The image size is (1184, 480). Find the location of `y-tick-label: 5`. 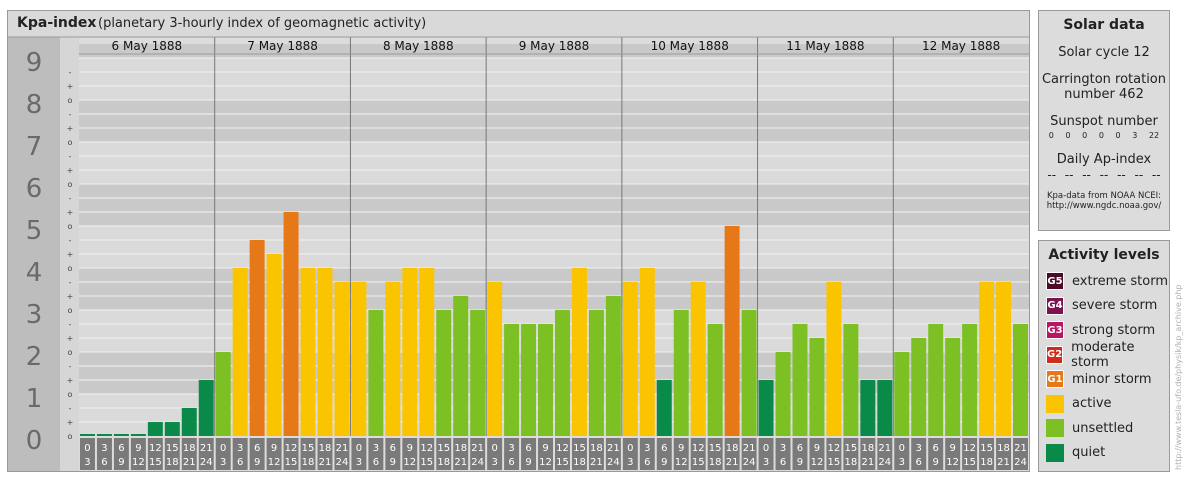

y-tick-label: 5 is located at coordinates (34, 231).